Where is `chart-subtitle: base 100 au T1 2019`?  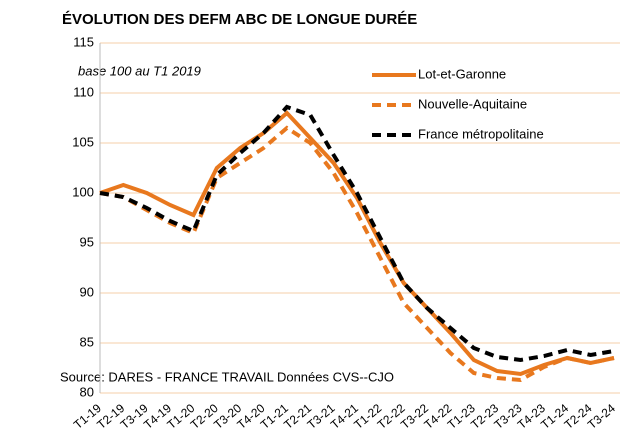 chart-subtitle: base 100 au T1 2019 is located at coordinates (139, 70).